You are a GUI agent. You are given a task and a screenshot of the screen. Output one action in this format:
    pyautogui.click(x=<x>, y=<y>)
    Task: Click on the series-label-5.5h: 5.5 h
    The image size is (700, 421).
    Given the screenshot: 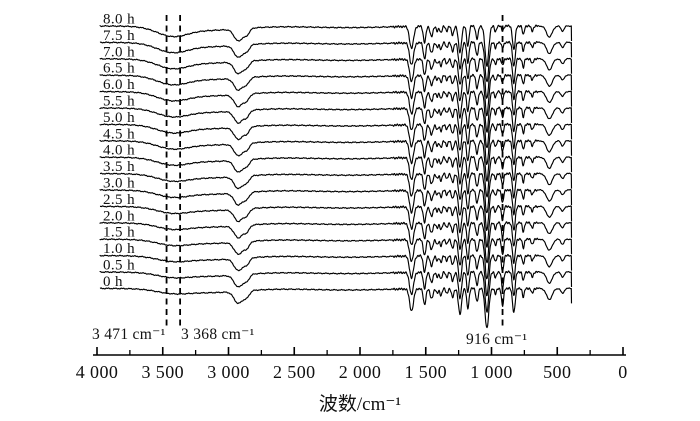 What is the action you would take?
    pyautogui.click(x=119, y=102)
    